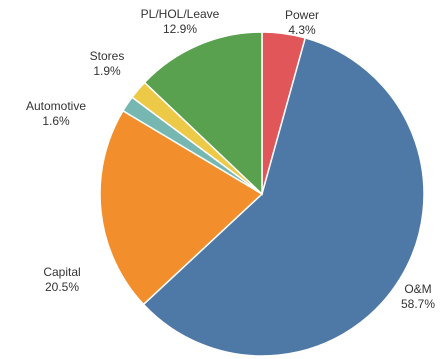 This screenshot has height=359, width=442. I want to click on slice-category-label: Stores, so click(107, 56).